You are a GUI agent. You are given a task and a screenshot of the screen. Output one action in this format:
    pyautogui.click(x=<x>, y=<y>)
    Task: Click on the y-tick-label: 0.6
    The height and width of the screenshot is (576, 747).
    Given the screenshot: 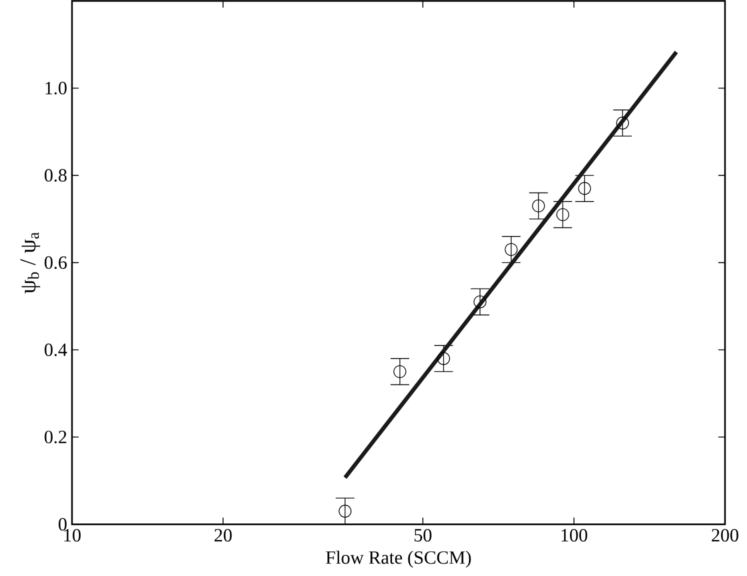 What is the action you would take?
    pyautogui.click(x=55, y=262)
    